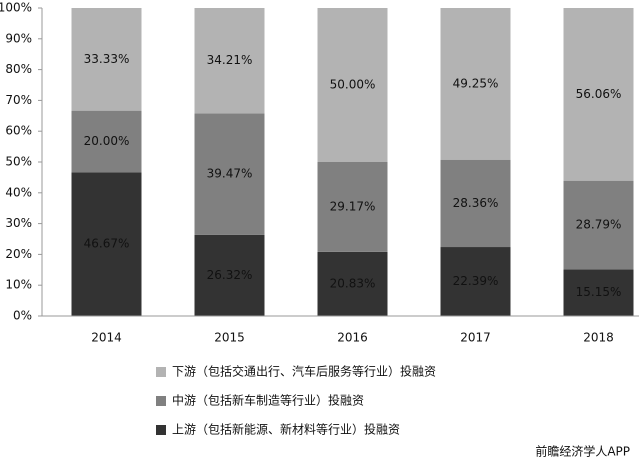 Image resolution: width=639 pixels, height=464 pixels. I want to click on x-tick-label: 2017, so click(475, 338).